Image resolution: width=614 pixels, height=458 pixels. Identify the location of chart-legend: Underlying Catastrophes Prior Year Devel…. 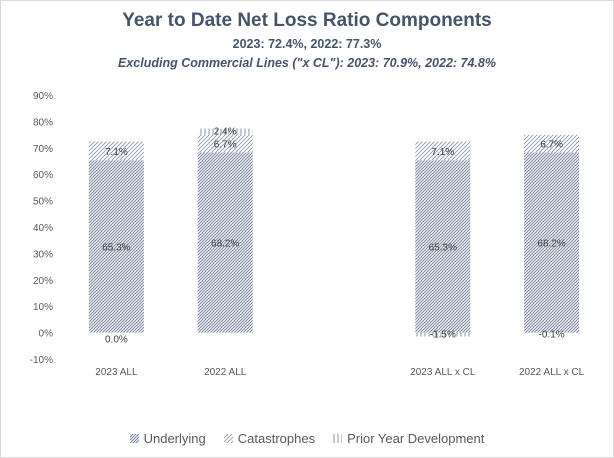
(307, 438).